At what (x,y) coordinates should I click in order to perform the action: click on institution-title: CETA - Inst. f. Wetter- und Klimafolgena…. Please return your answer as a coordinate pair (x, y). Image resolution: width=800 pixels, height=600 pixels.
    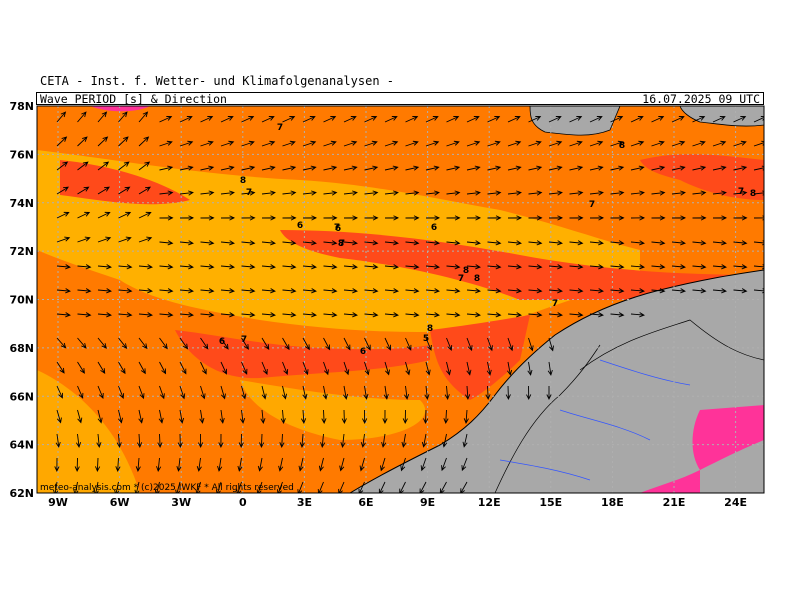
    Looking at the image, I should click on (217, 81).